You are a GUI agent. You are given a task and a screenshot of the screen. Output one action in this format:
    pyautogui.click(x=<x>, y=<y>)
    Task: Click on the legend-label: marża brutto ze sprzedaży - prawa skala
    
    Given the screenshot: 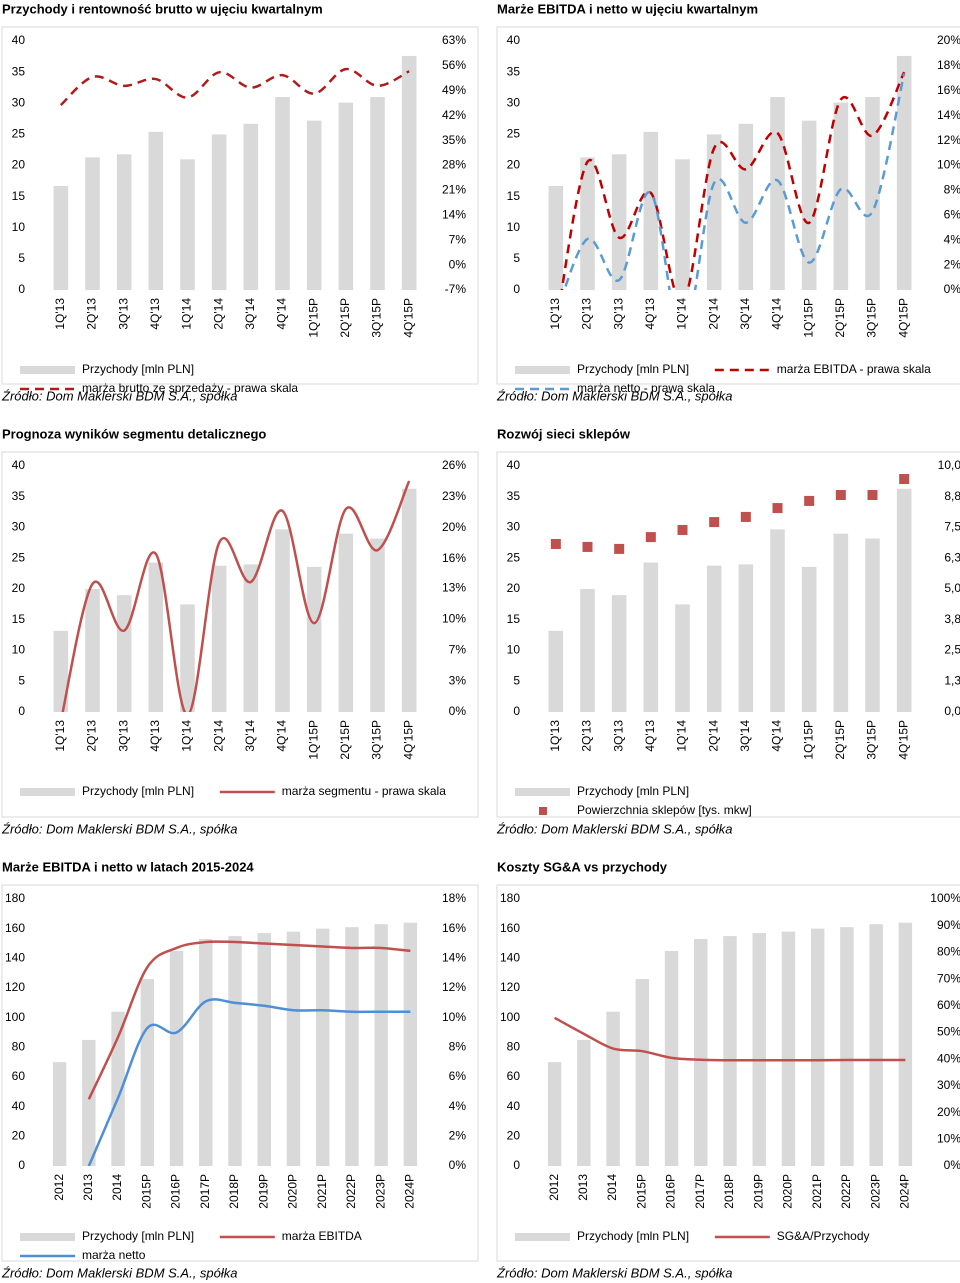 What is the action you would take?
    pyautogui.click(x=190, y=388)
    